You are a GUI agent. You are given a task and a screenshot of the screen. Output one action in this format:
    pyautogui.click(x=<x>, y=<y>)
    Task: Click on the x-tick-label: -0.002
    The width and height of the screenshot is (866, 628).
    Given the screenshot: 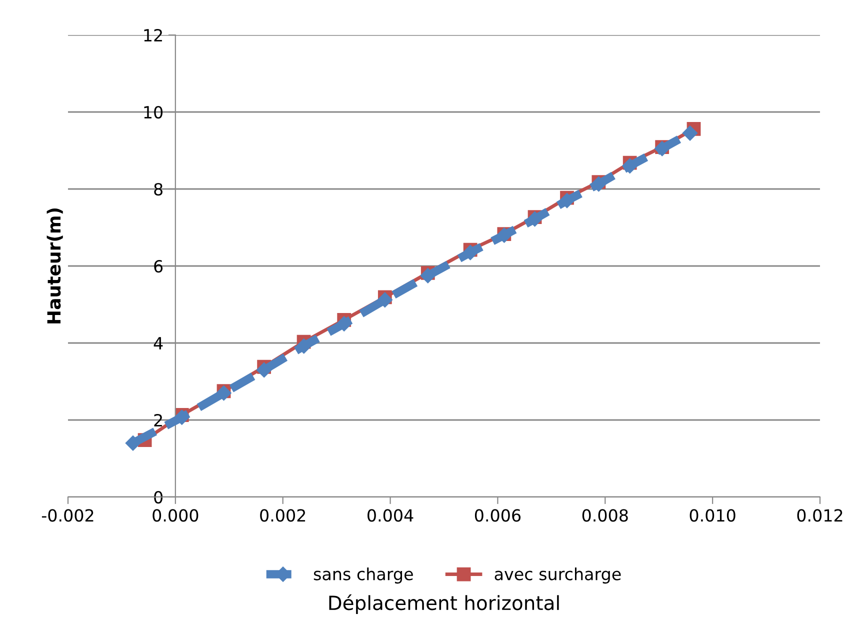 What is the action you would take?
    pyautogui.click(x=68, y=515)
    